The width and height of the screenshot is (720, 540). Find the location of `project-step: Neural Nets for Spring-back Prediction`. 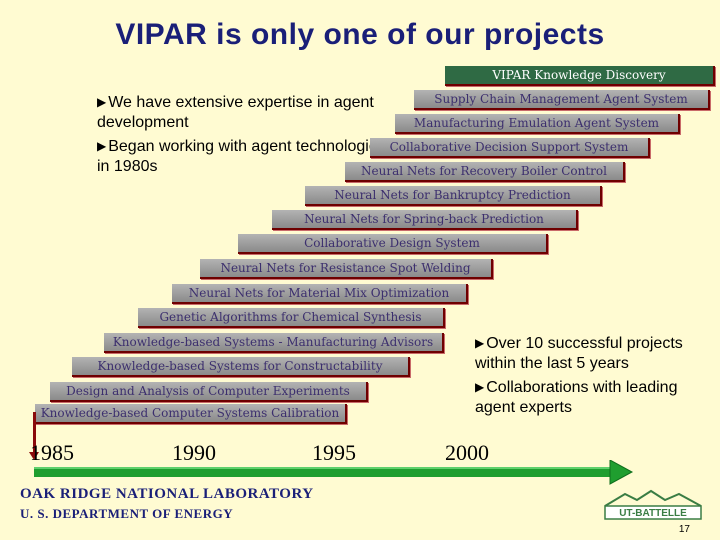

project-step: Neural Nets for Spring-back Prediction is located at coordinates (425, 220).